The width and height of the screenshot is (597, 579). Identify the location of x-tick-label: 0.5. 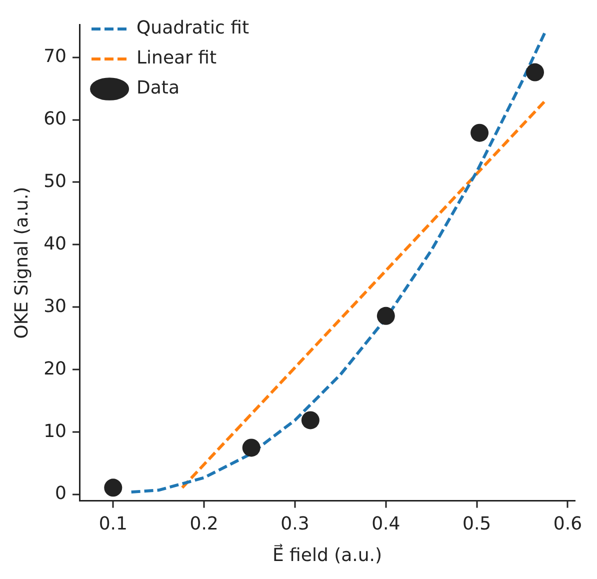
(477, 523).